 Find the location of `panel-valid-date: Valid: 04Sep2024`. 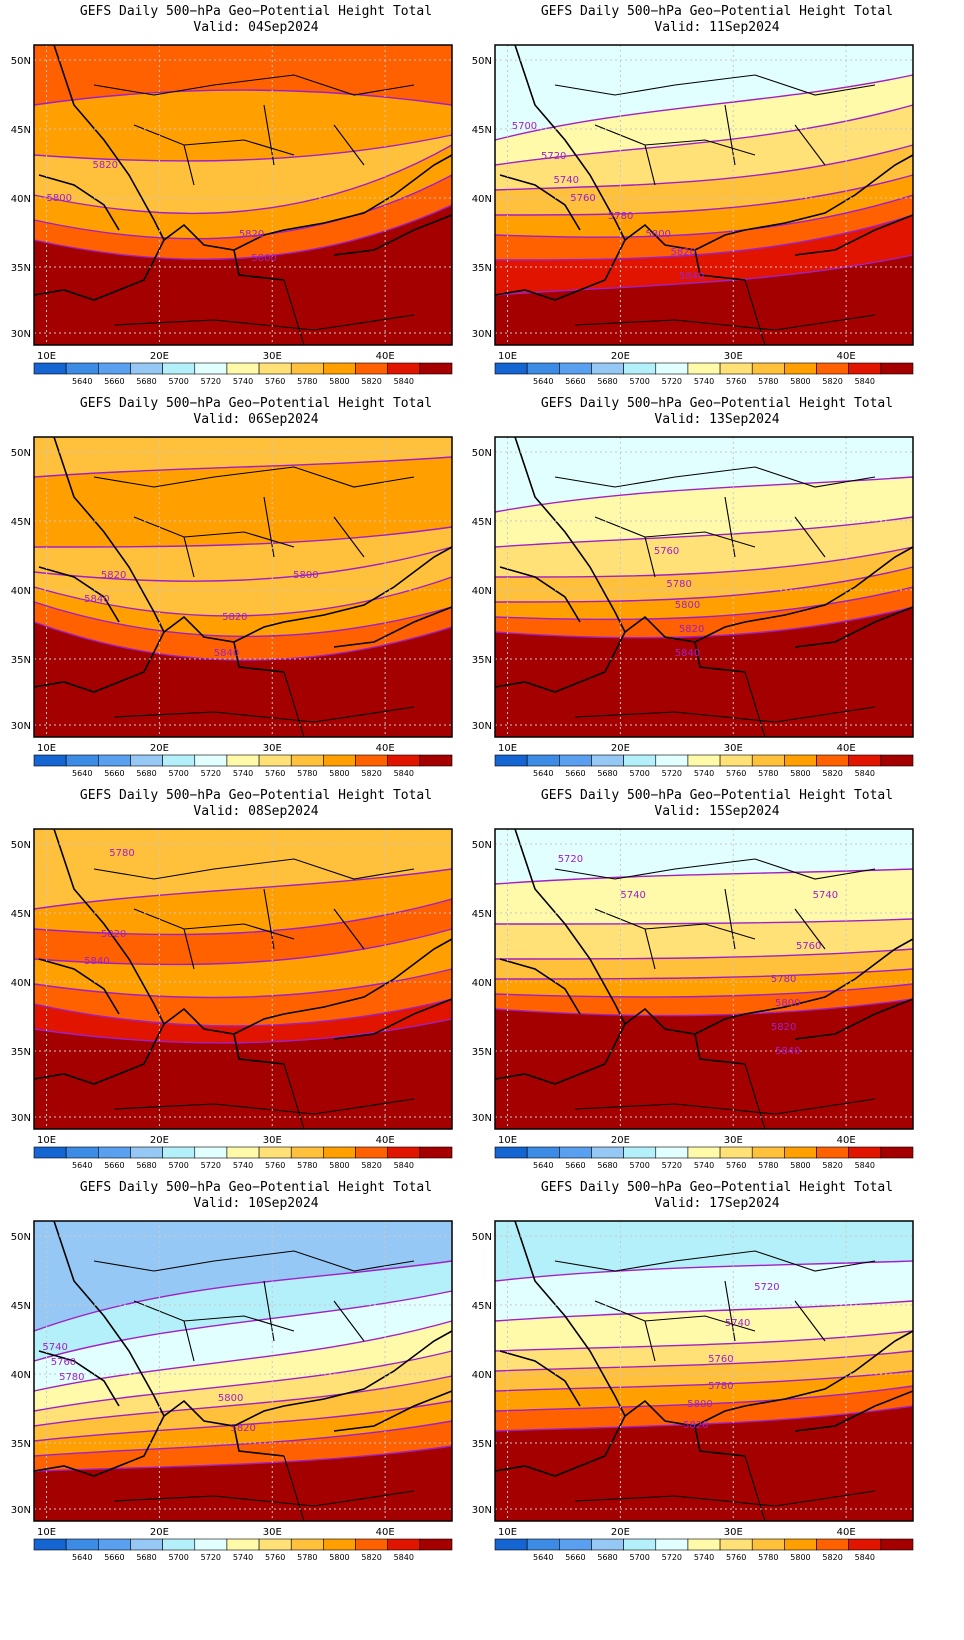

panel-valid-date: Valid: 04Sep2024 is located at coordinates (256, 27).